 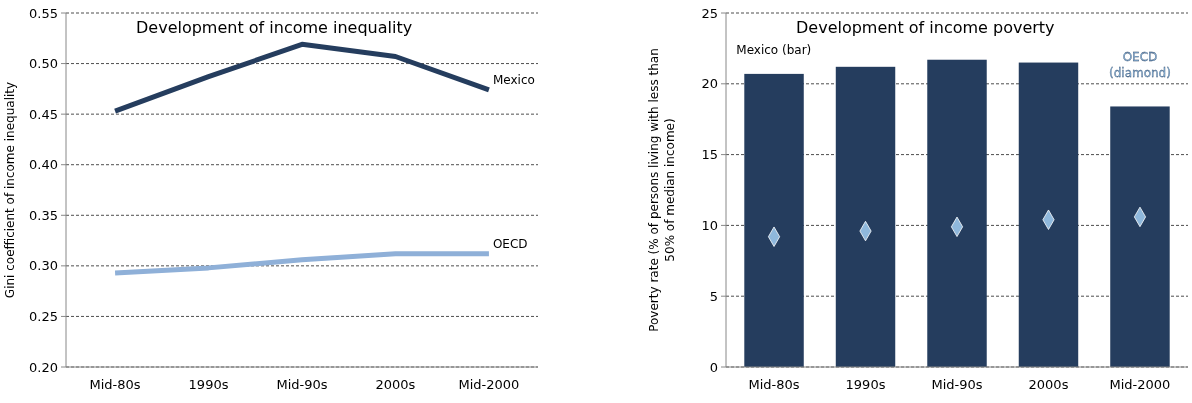 I want to click on y-axis-title: Gini coefficient of income inequality, so click(x=10, y=190).